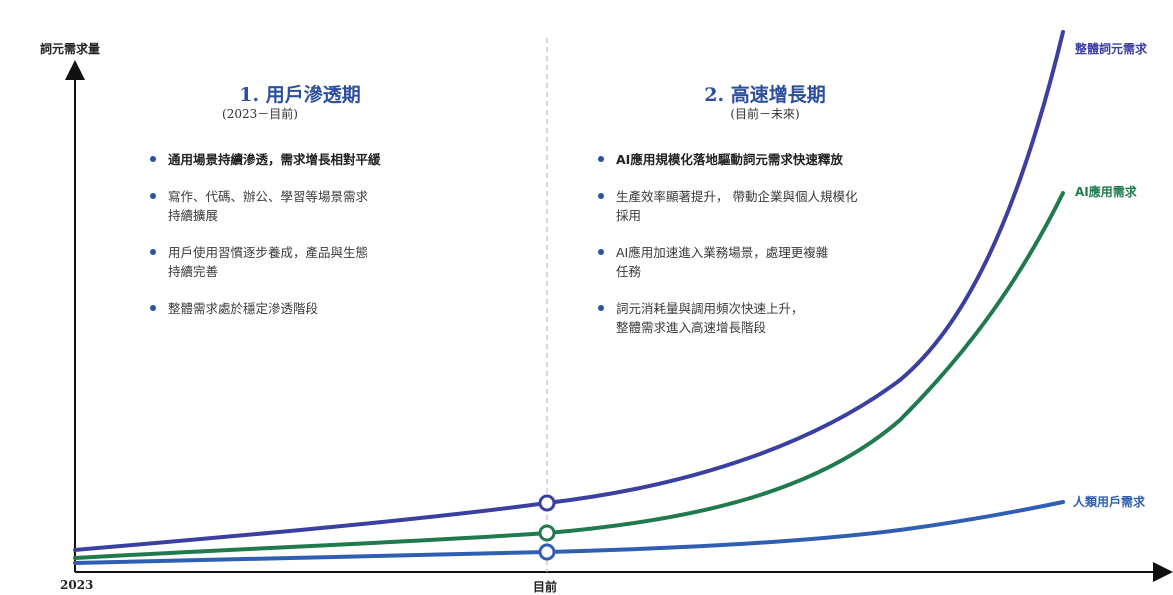 The width and height of the screenshot is (1173, 595). Describe the element at coordinates (547, 503) in the screenshot. I see `total-demand-now-marker` at that location.